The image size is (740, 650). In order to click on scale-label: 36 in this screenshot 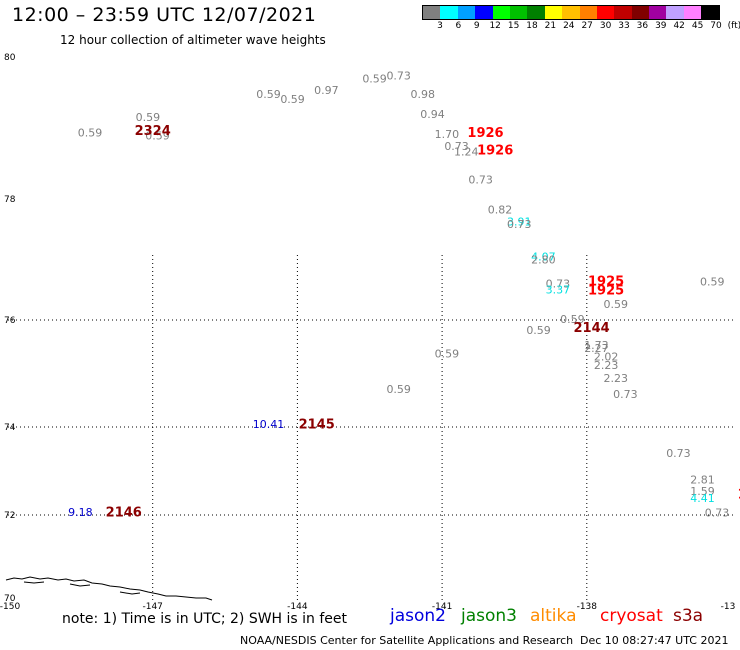, I will do `click(642, 26)`.